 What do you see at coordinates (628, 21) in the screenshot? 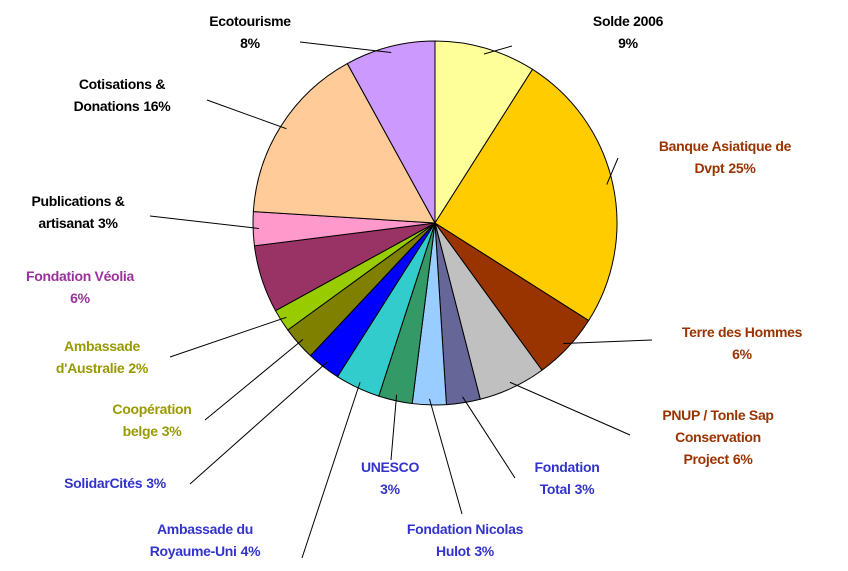
I see `category-name: Solde 2006` at bounding box center [628, 21].